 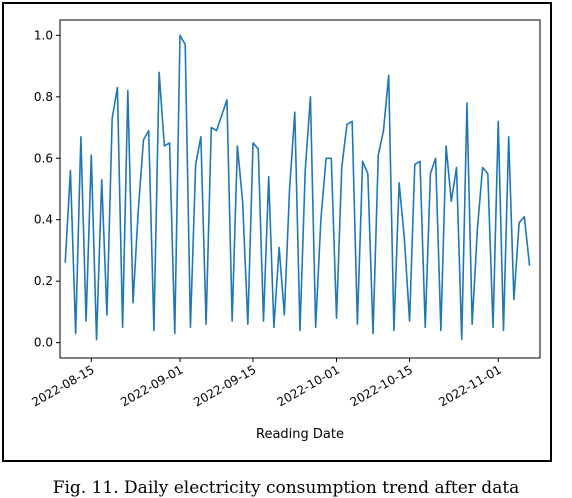 What do you see at coordinates (308, 385) in the screenshot?
I see `x-tick-label: 2022-10-01` at bounding box center [308, 385].